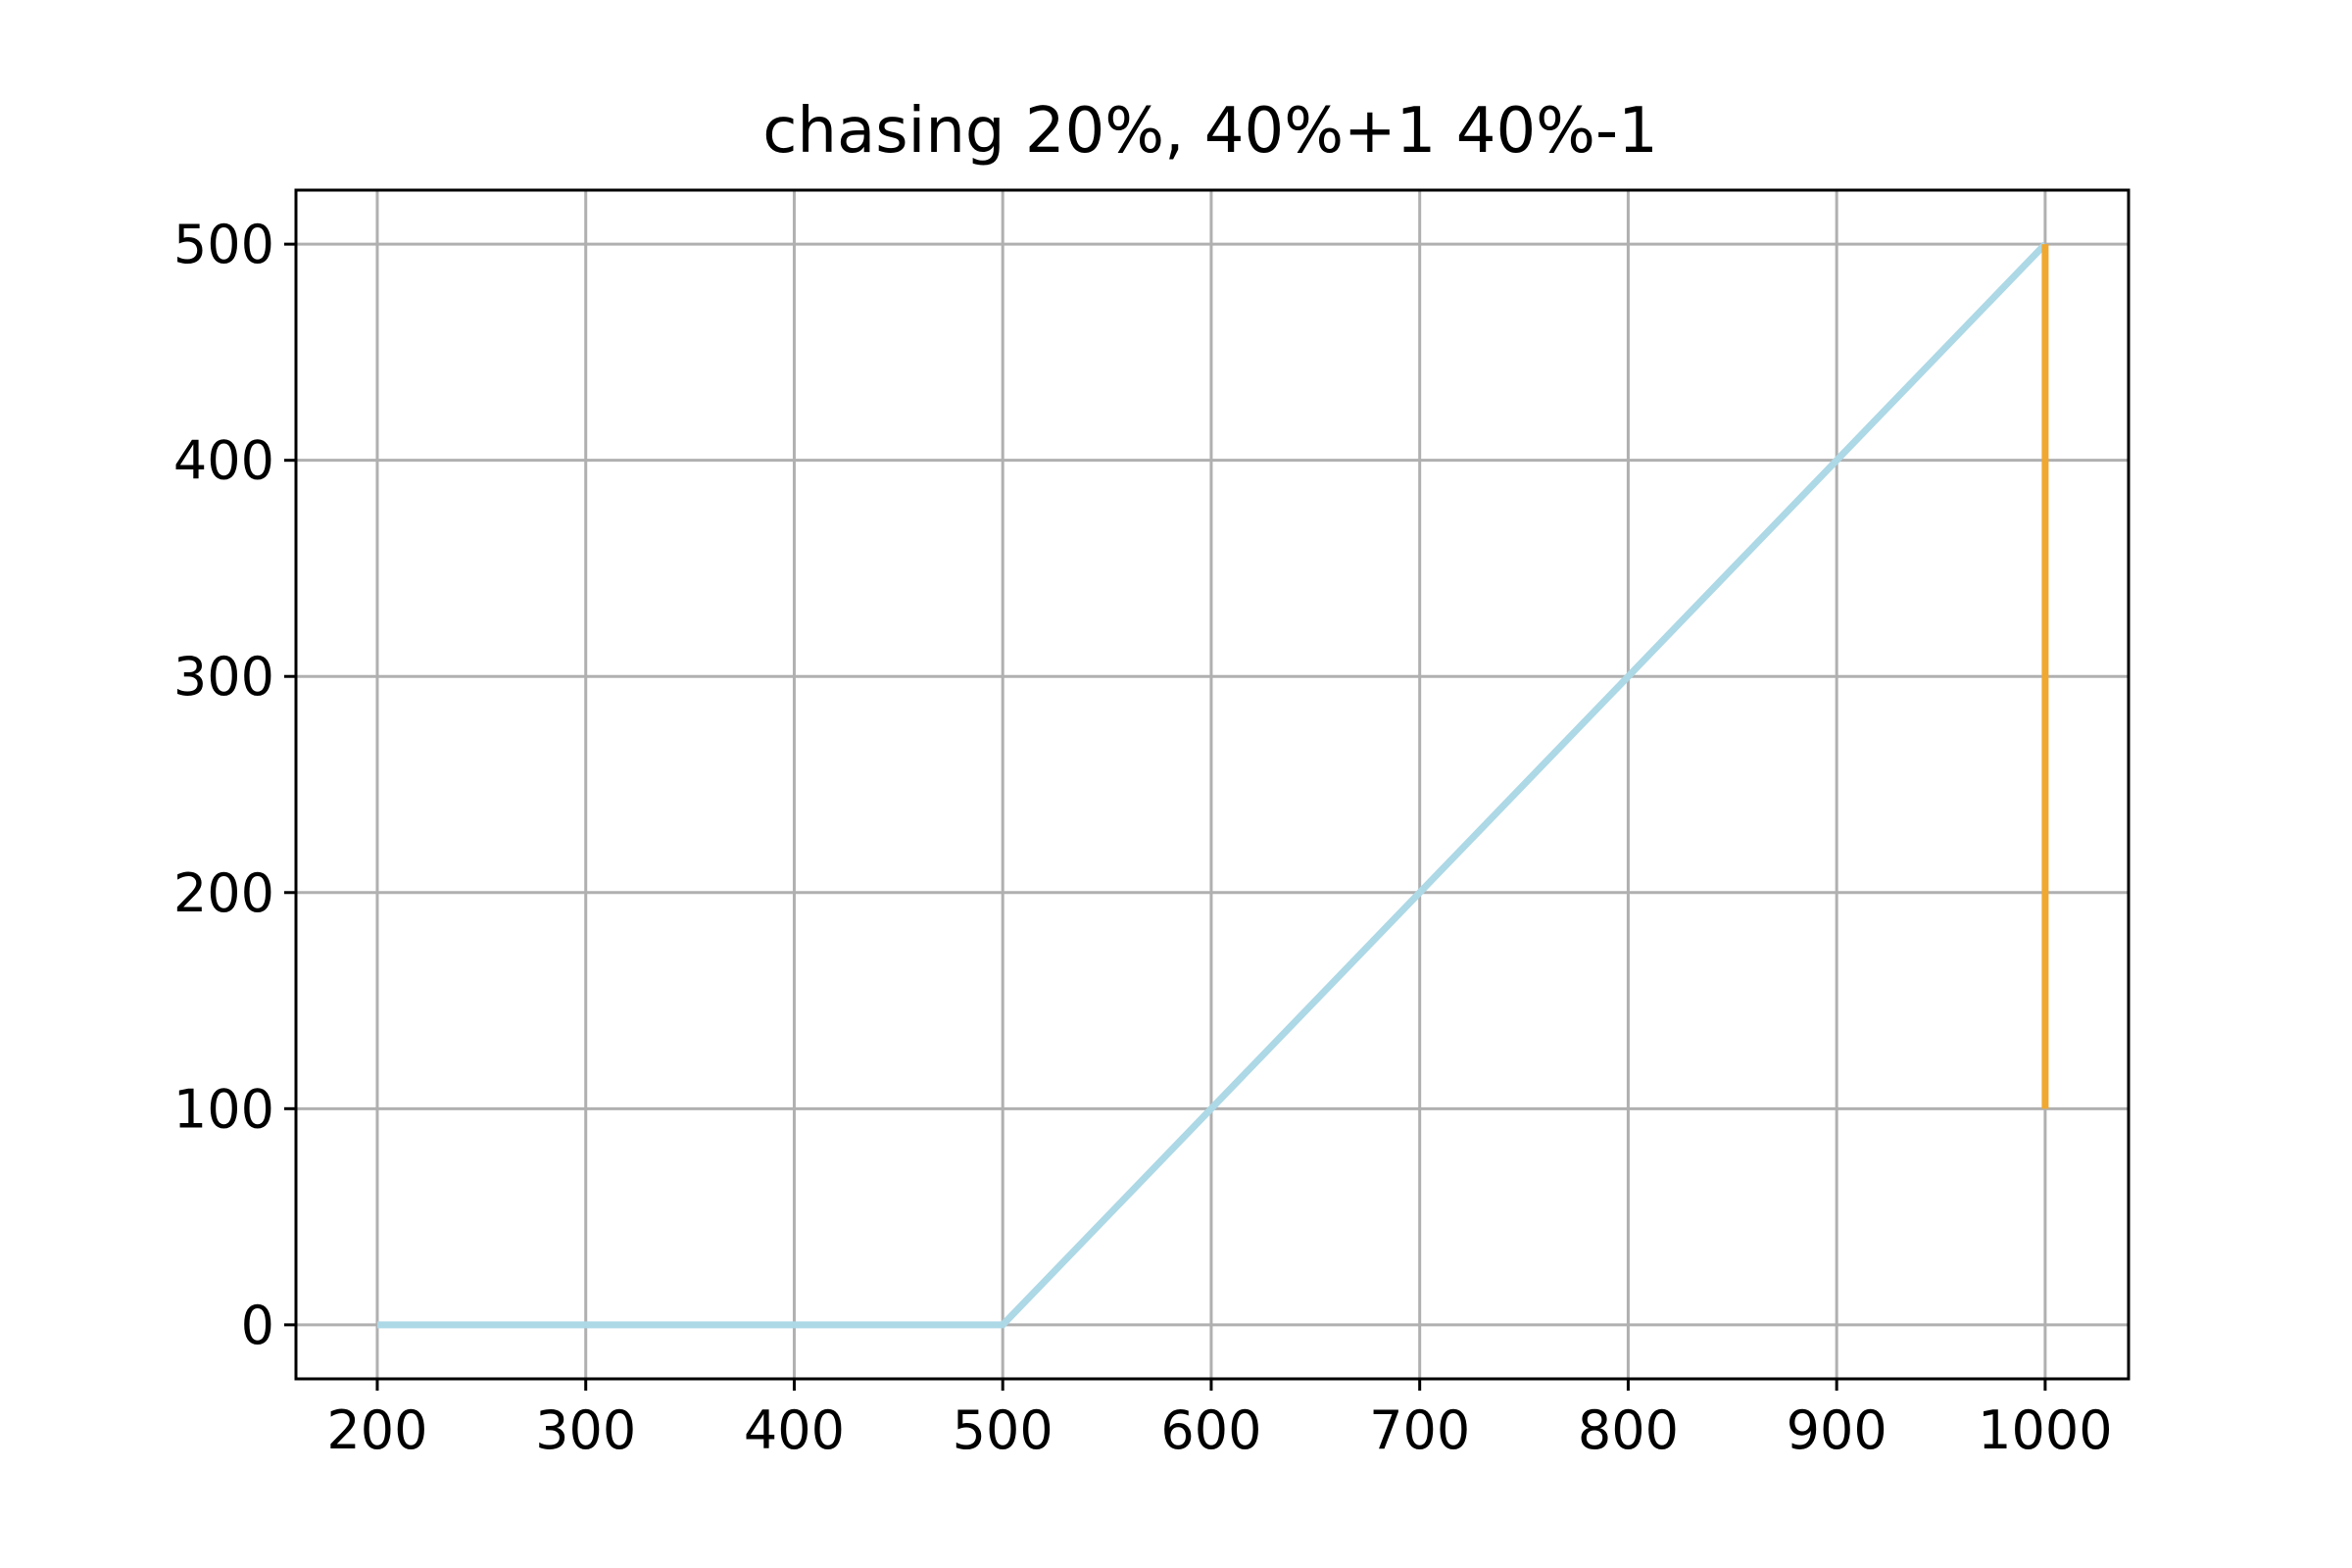  What do you see at coordinates (1837, 1430) in the screenshot?
I see `x-tick-label: 900` at bounding box center [1837, 1430].